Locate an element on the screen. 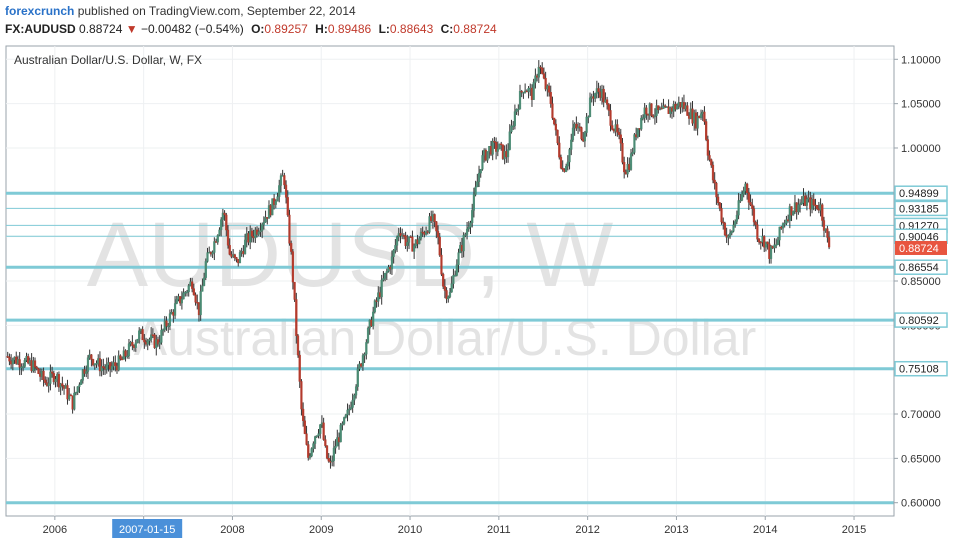  level-label: 0.86554 is located at coordinates (919, 268).